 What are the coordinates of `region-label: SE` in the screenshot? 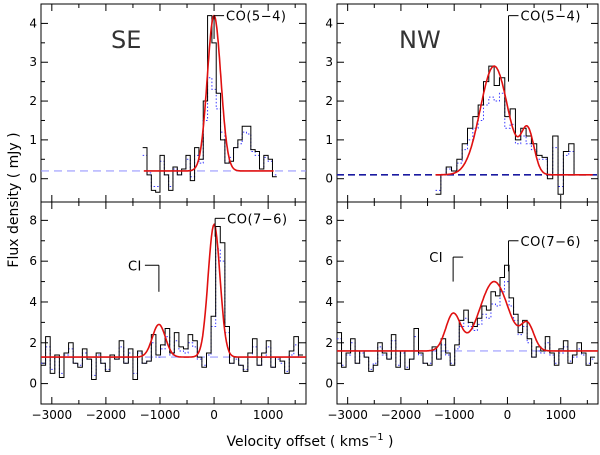 It's located at (126, 40).